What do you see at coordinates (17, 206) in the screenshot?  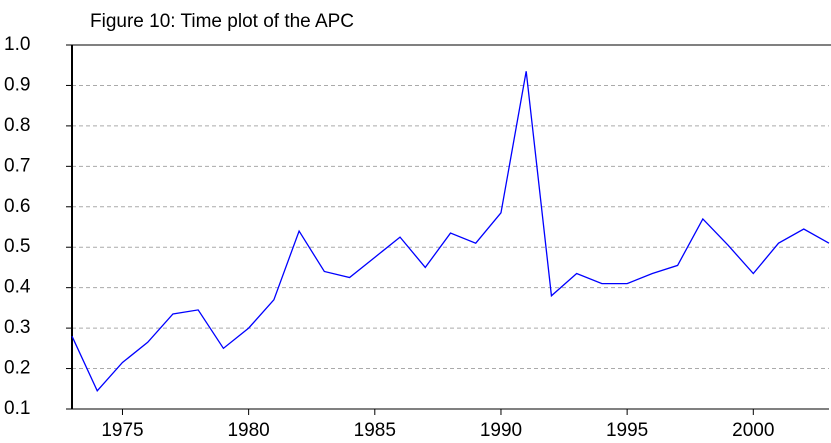 I see `y-tick-label: 0.6` at bounding box center [17, 206].